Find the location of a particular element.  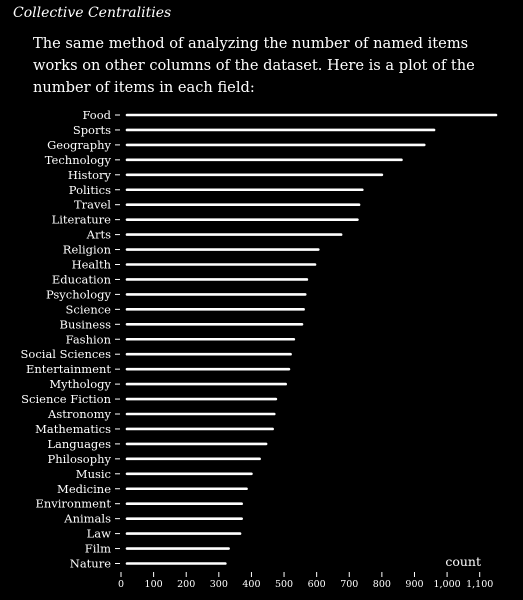

y-tick-label-mathematics: Mathematics is located at coordinates (73, 429).